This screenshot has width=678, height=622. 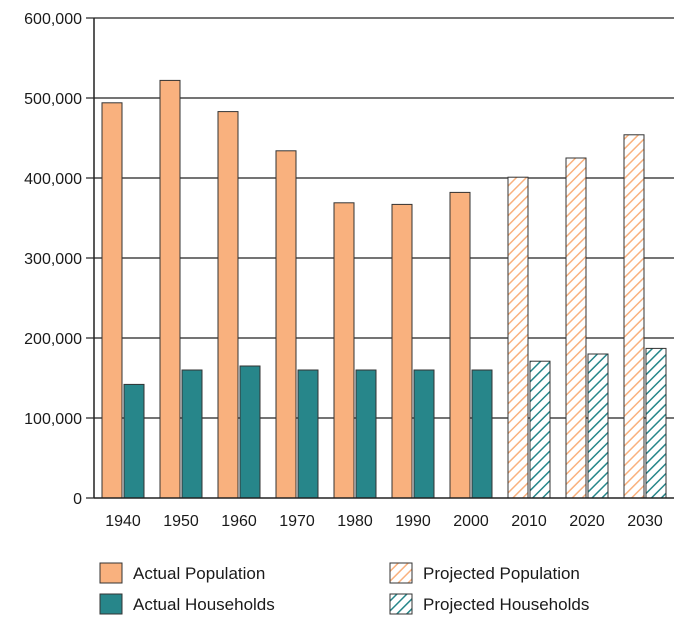 What do you see at coordinates (53, 99) in the screenshot?
I see `y-tick-label: 500,000` at bounding box center [53, 99].